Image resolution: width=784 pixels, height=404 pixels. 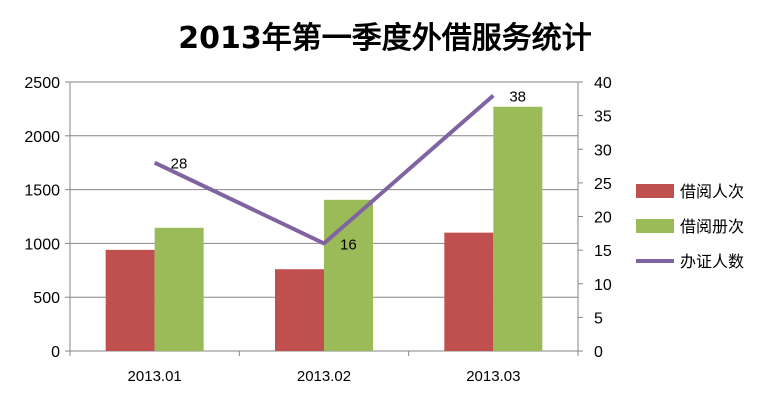 I want to click on right-axis-tick-label: 0, so click(x=598, y=352).